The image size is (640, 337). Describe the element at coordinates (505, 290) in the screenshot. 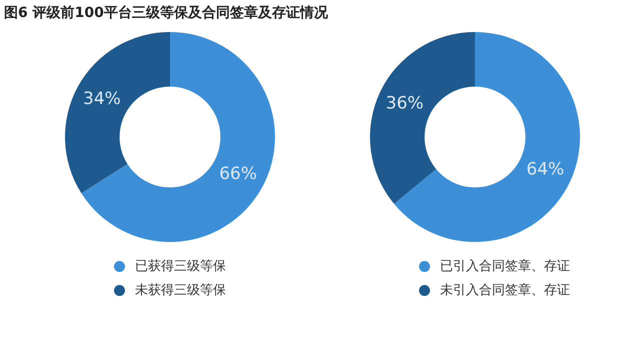

I see `legend-label: 未引入合同签章、存证` at that location.